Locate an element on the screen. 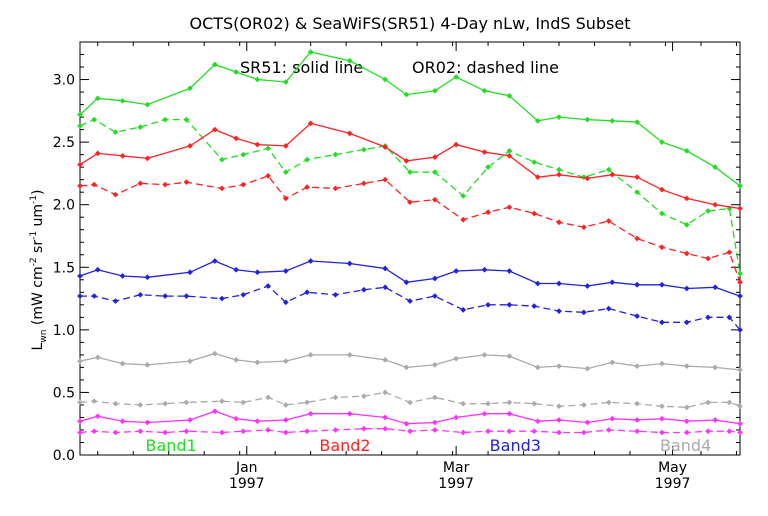 The height and width of the screenshot is (516, 768). series-line-band5-SR51 is located at coordinates (410, 417).